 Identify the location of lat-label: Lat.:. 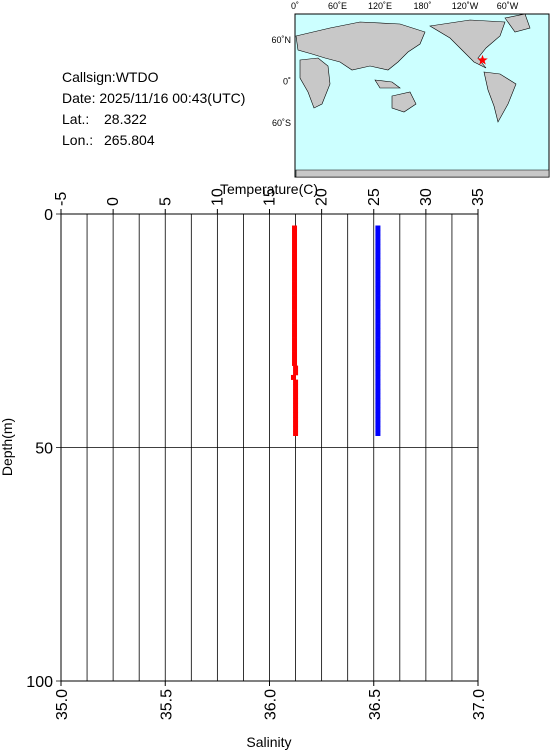
(75, 119).